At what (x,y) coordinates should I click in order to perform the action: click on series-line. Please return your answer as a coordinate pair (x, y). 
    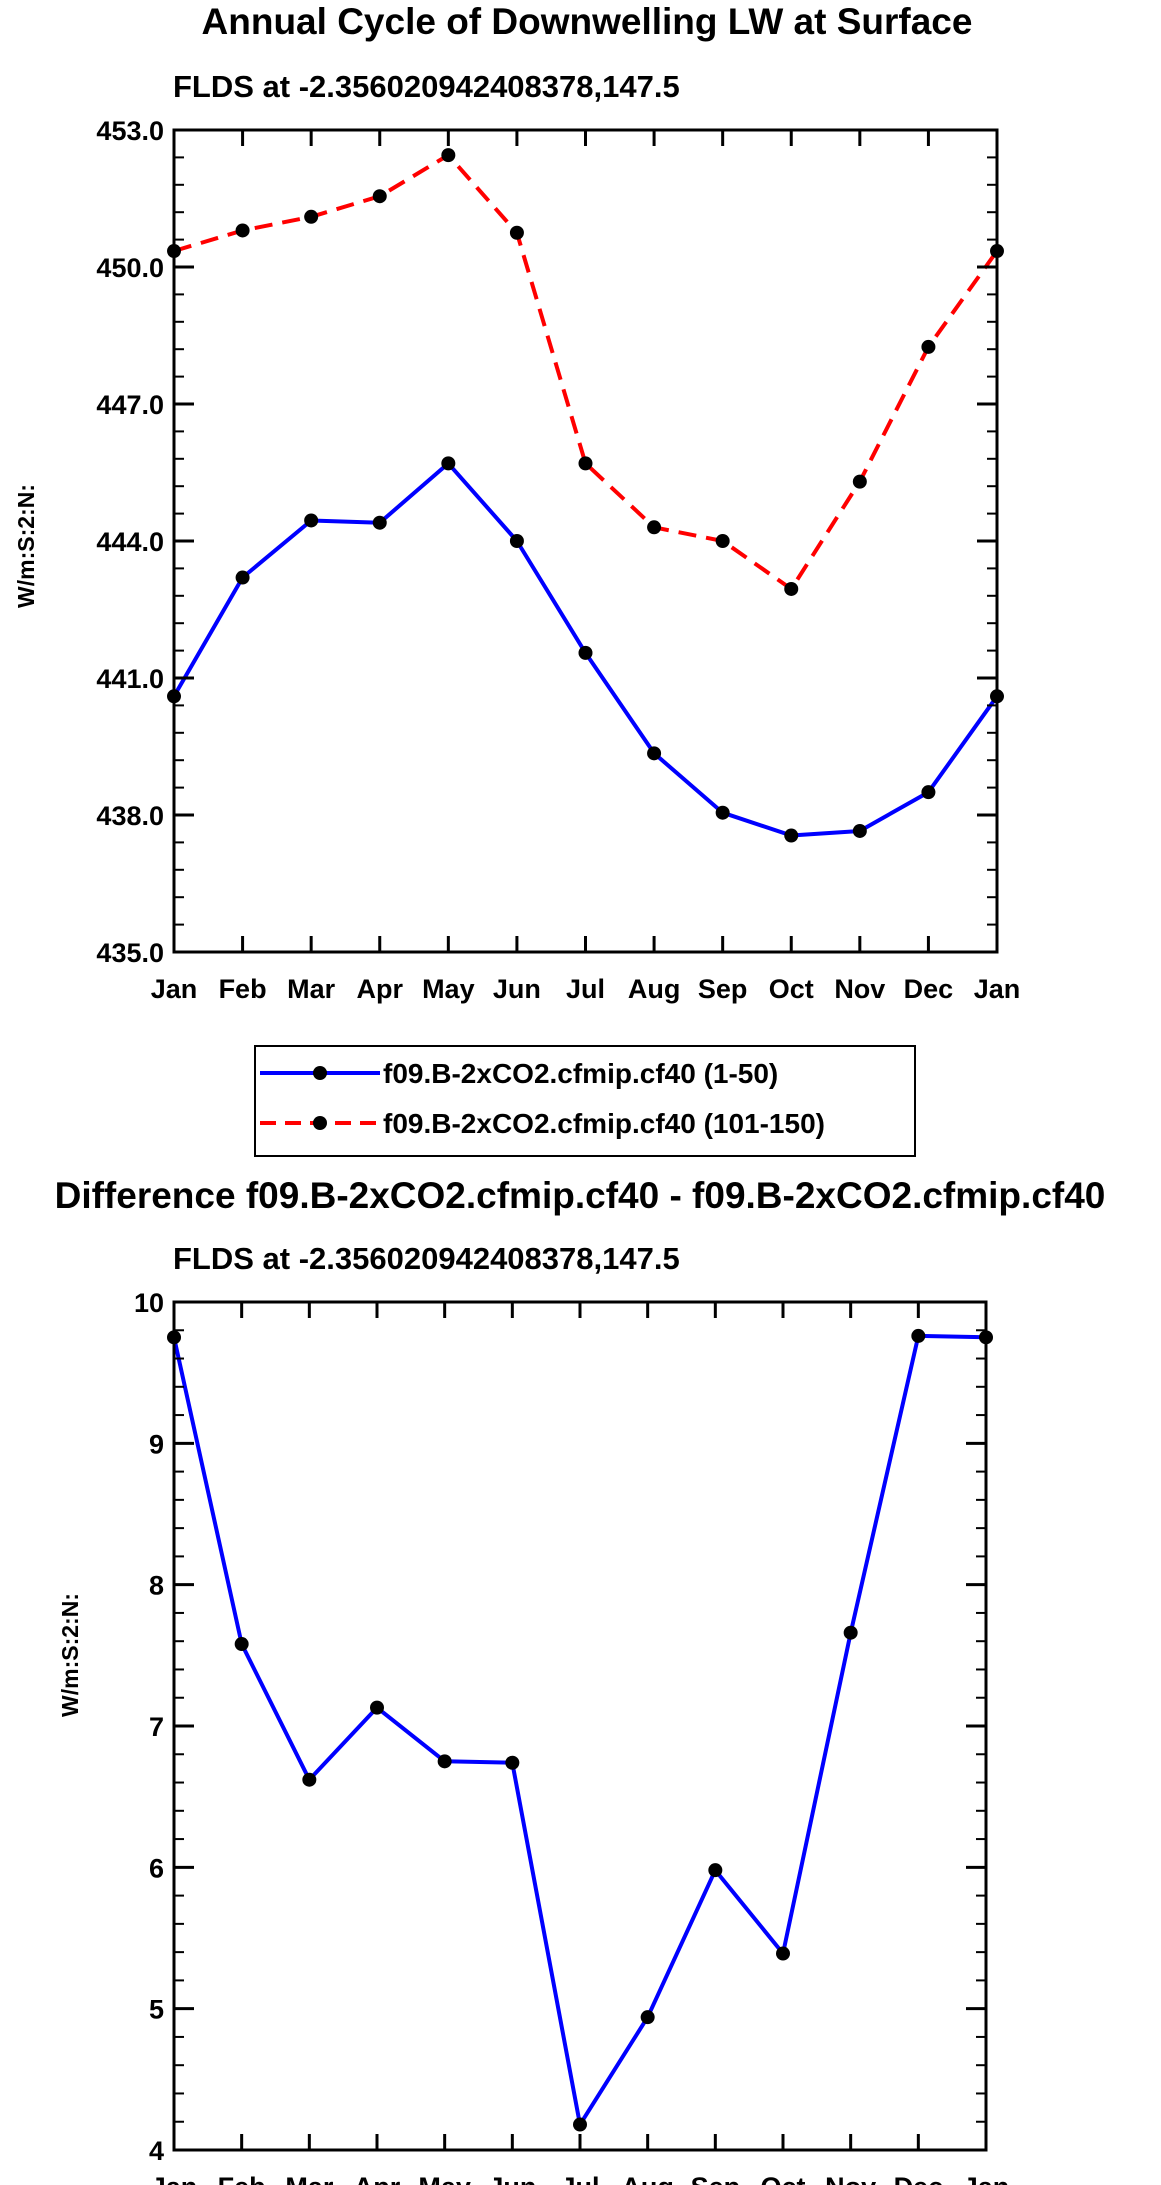
    Looking at the image, I should click on (586, 372).